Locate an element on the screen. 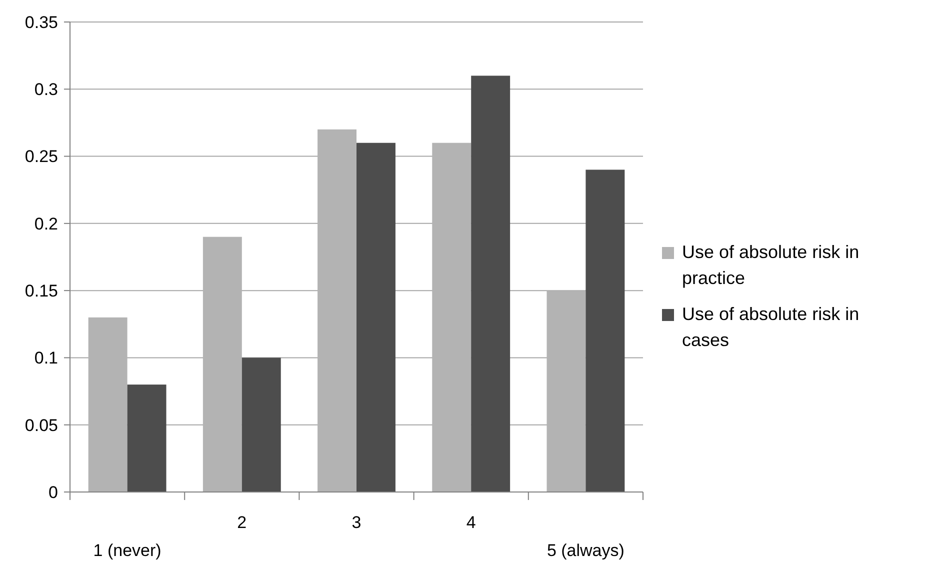 The image size is (947, 572). x-tick-label: 2 is located at coordinates (242, 522).